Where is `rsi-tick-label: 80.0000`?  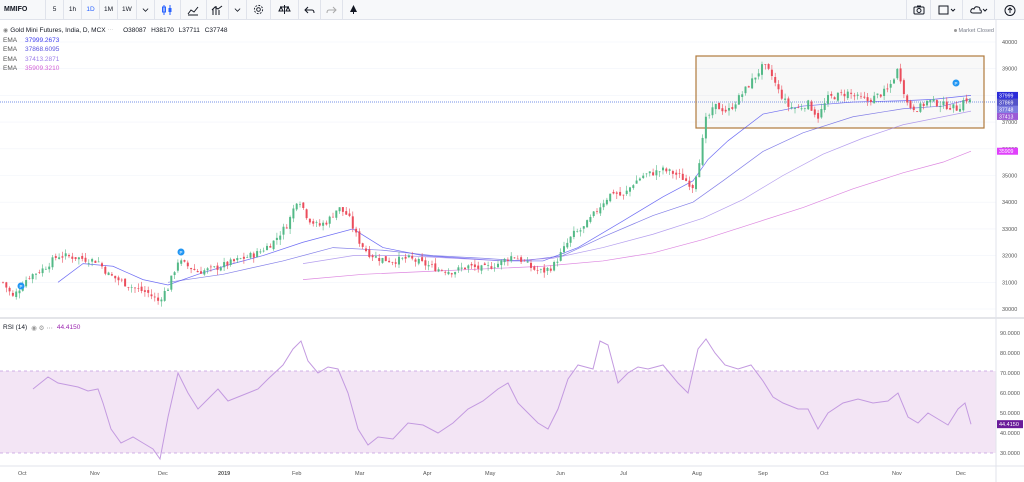 rsi-tick-label: 80.0000 is located at coordinates (1010, 354).